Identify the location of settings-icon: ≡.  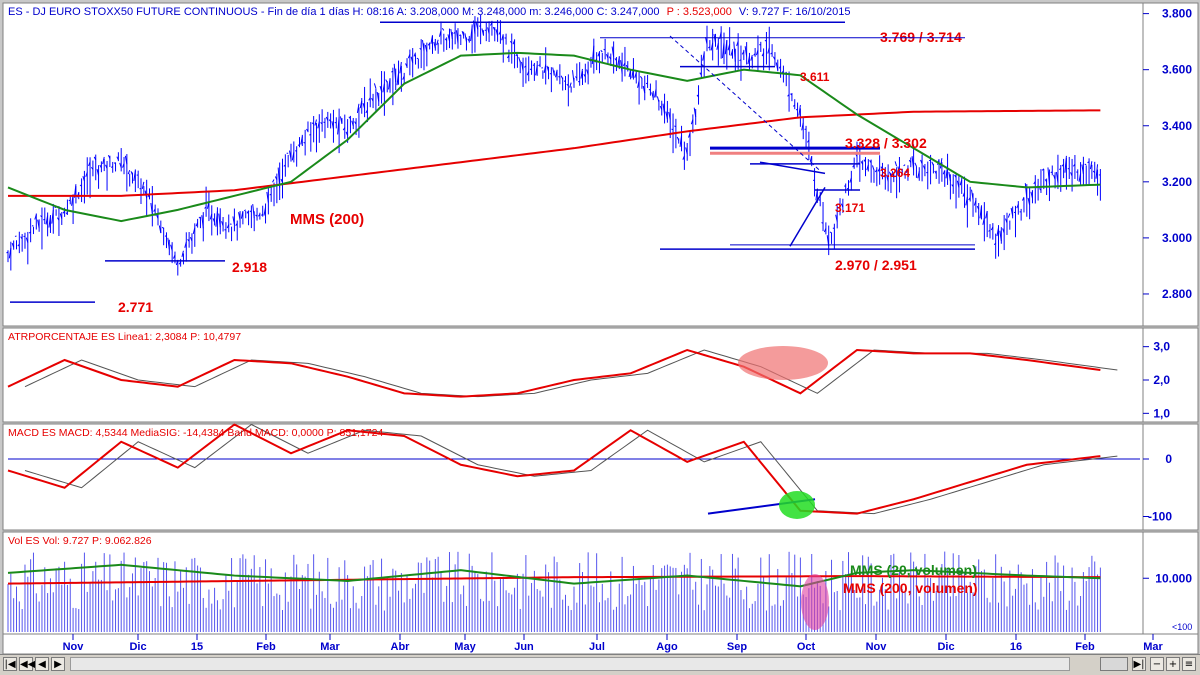
(1189, 664).